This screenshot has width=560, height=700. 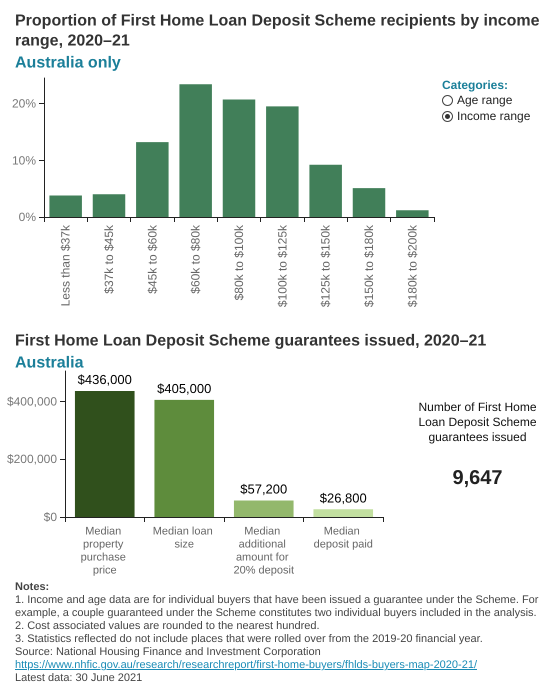 I want to click on x-tick-label: $150k to $180k, so click(x=369, y=266).